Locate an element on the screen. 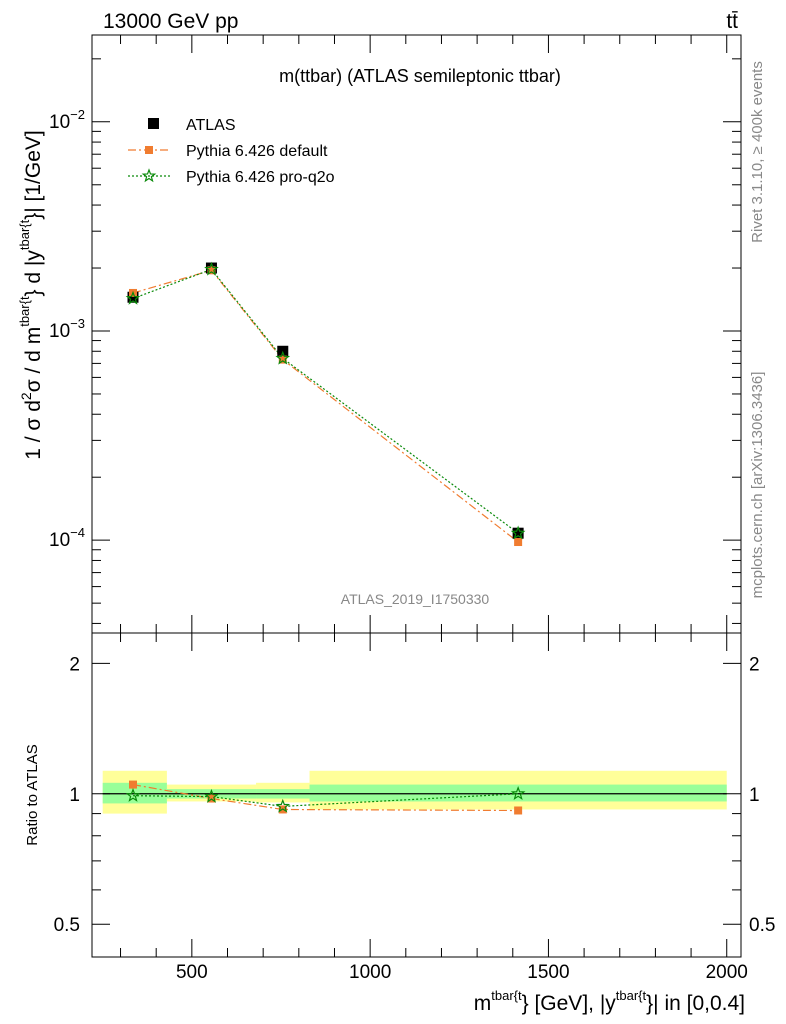  y-tick-label: 10⁻⁴ is located at coordinates (67, 538).